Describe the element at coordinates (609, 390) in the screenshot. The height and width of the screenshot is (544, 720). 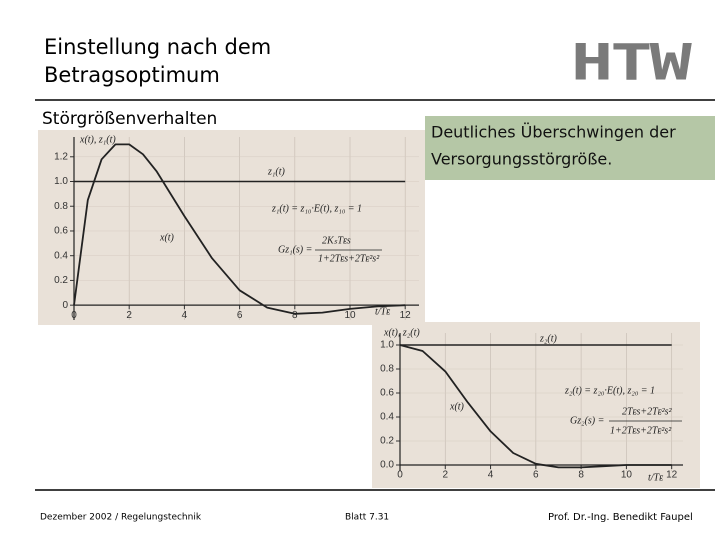
I see `annotation: z₂(t) = z₂₀·E(t), z₂₀ = 1` at that location.